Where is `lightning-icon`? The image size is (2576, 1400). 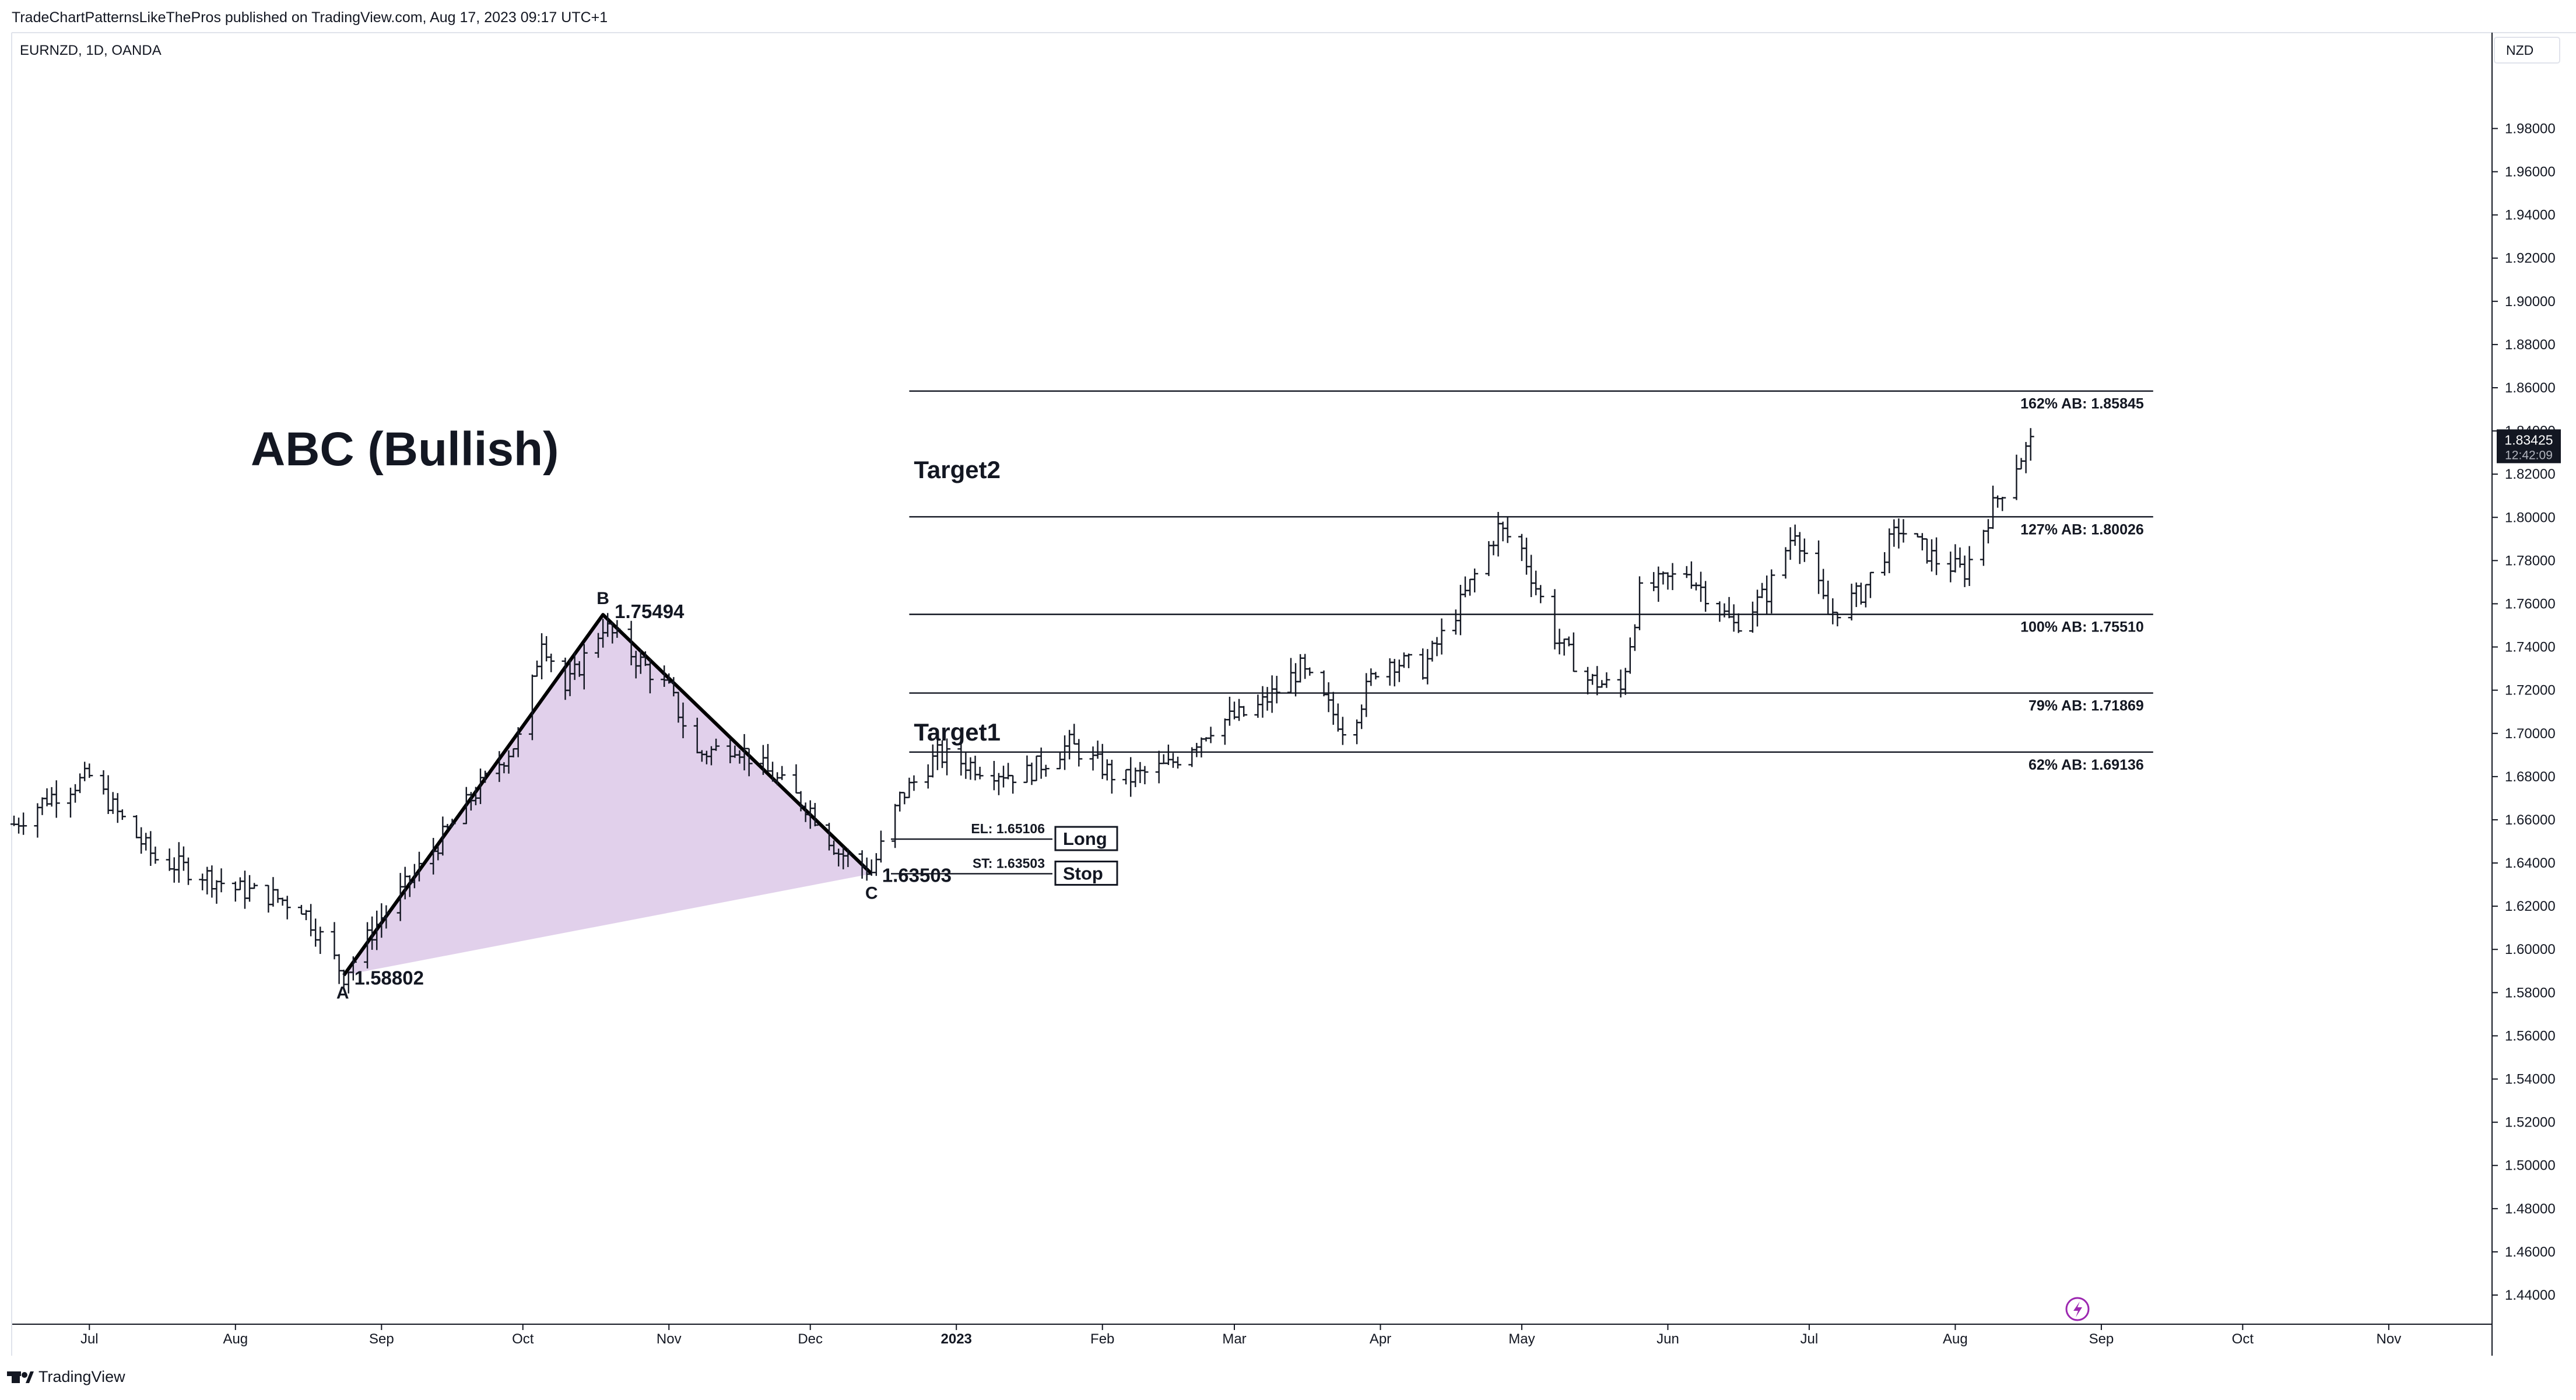 lightning-icon is located at coordinates (2077, 1309).